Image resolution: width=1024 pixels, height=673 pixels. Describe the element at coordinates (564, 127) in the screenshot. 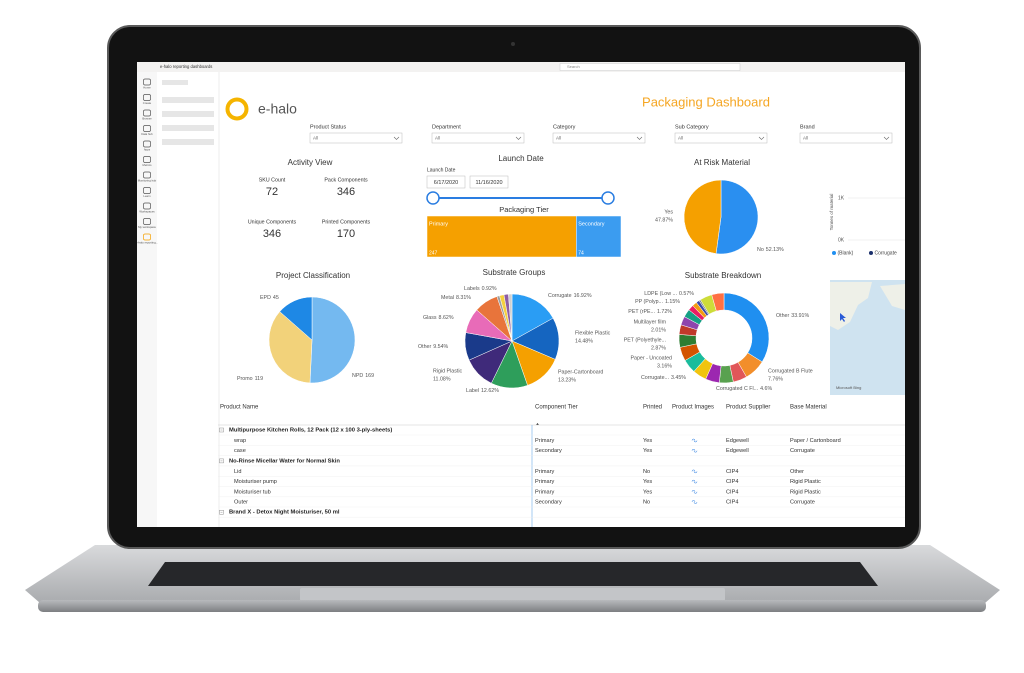

I see `filter-label: Category` at that location.